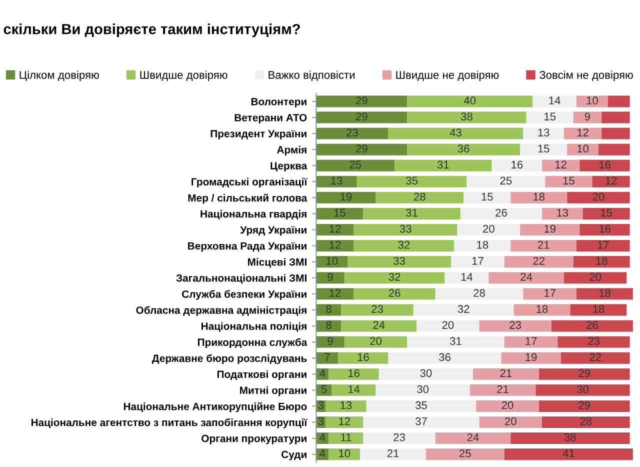 This screenshot has height=467, width=640. What do you see at coordinates (324, 389) in the screenshot?
I see `data-label: 5` at bounding box center [324, 389].